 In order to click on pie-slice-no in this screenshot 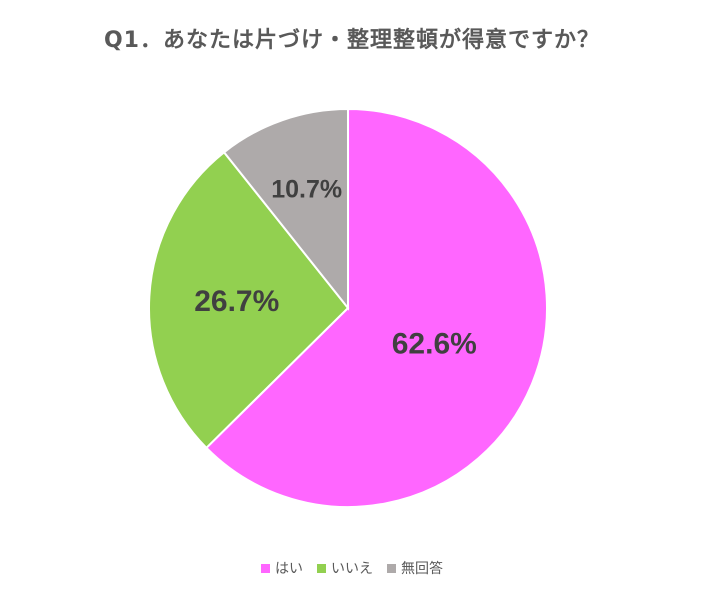, I will do `click(249, 300)`.